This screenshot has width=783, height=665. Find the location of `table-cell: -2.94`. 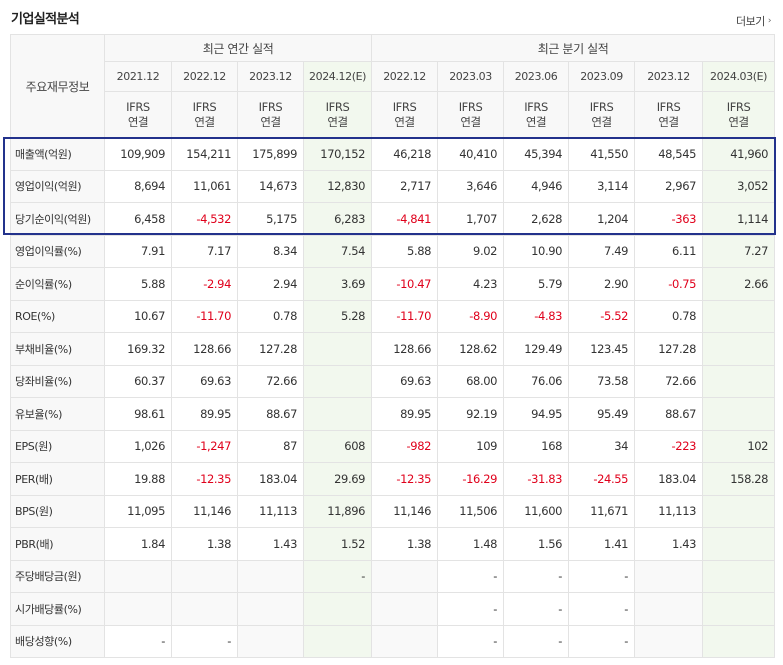

table-cell: -2.94 is located at coordinates (204, 284).